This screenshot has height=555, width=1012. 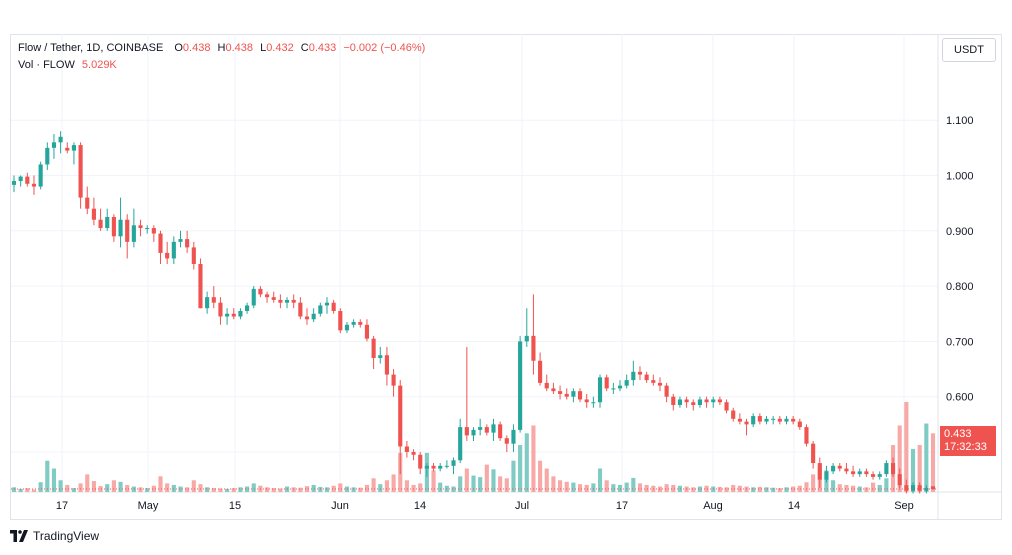 I want to click on time-axis: 17 May 15 Jun 14 Jul 17 Aug 14 Sep, so click(x=485, y=506).